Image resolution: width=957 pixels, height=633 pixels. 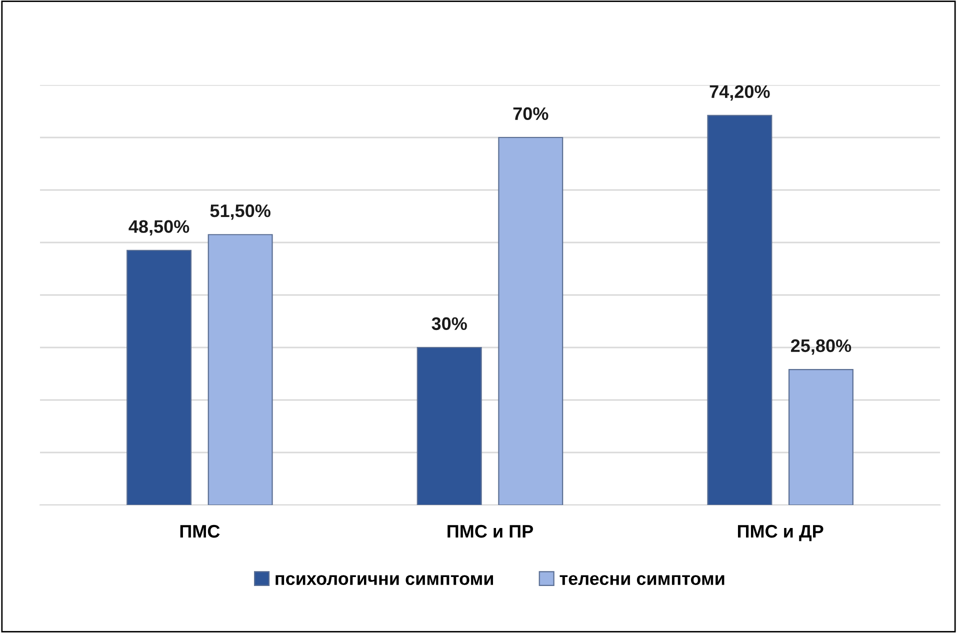 What do you see at coordinates (159, 228) in the screenshot?
I see `data-label: 48,50%` at bounding box center [159, 228].